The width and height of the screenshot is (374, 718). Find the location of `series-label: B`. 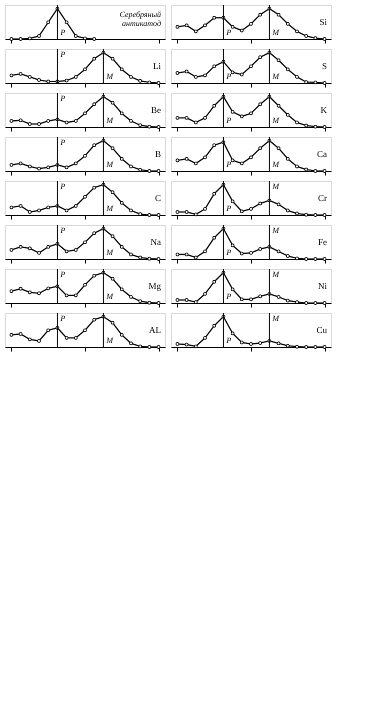

series-label: B is located at coordinates (157, 154).